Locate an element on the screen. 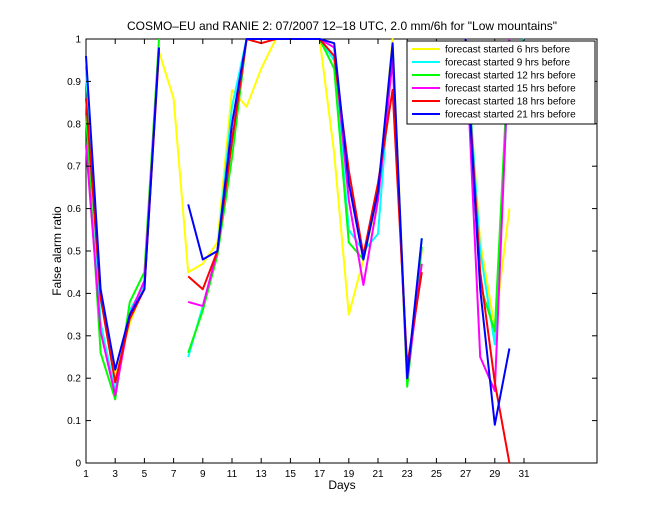 The image size is (660, 520). legend-box is located at coordinates (501, 82).